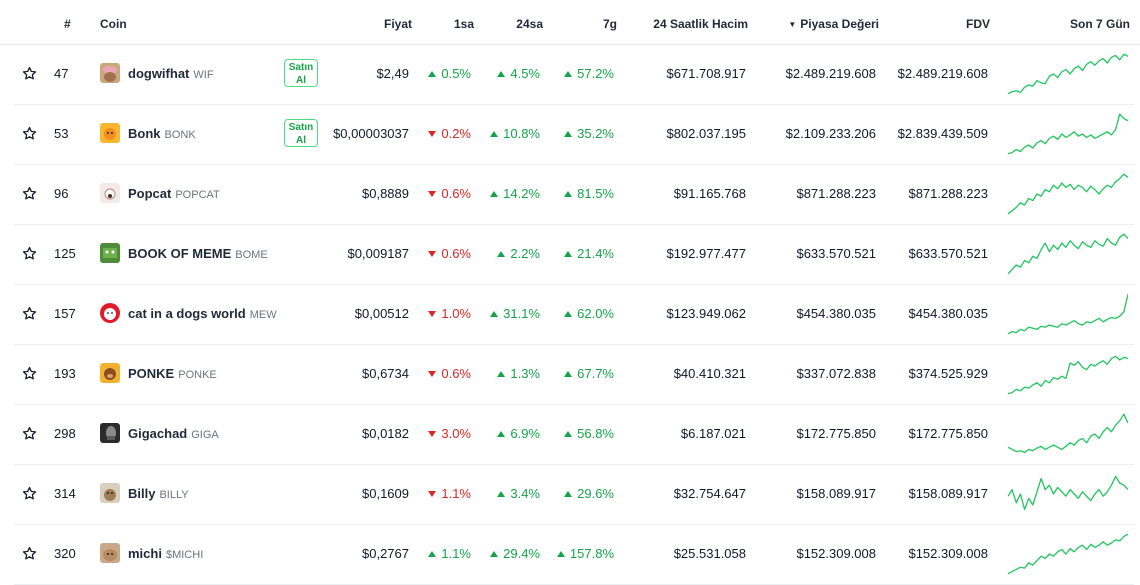 Image resolution: width=1140 pixels, height=585 pixels. What do you see at coordinates (110, 373) in the screenshot?
I see `ponke-logo-icon` at bounding box center [110, 373].